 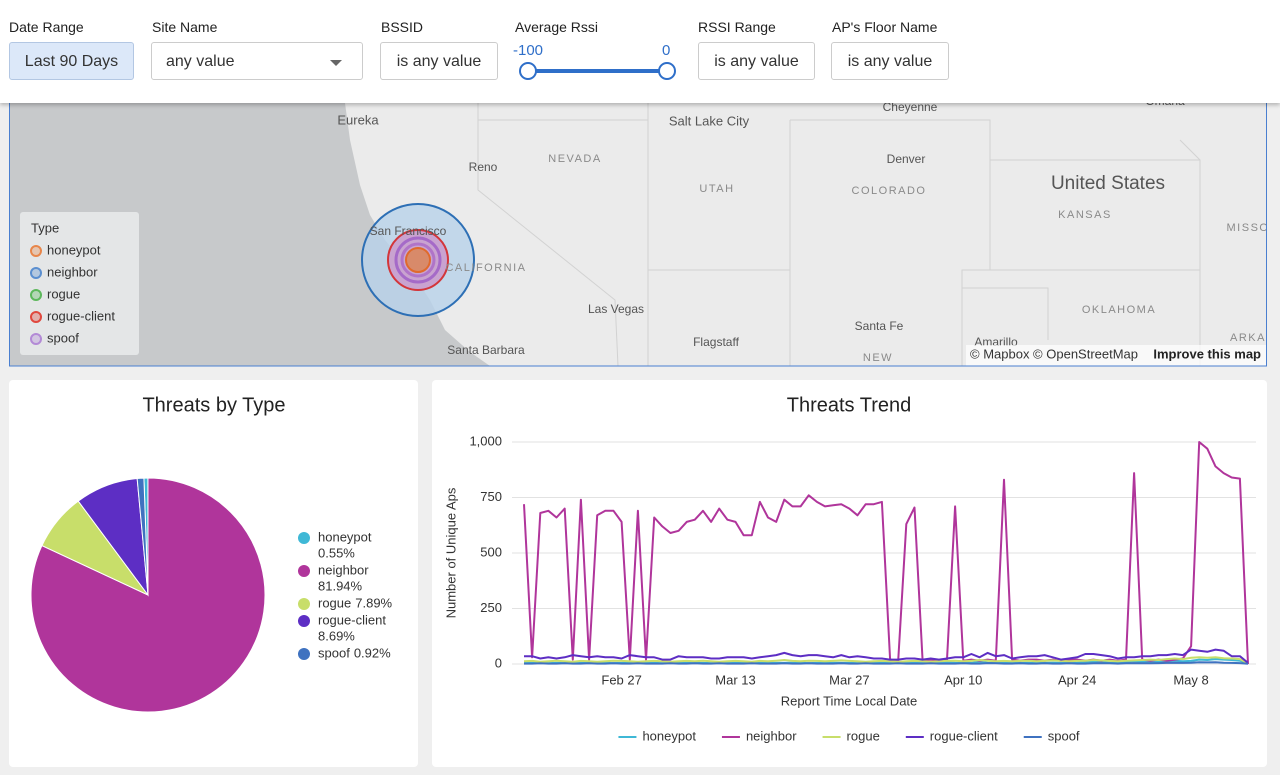 I want to click on y-tick-label: 1,000, so click(x=485, y=440).